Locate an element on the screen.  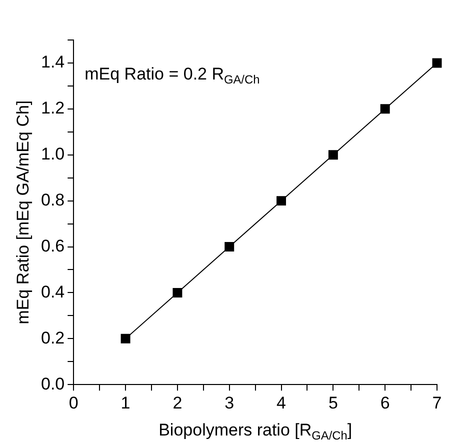
x-tick-label: 4 is located at coordinates (281, 402).